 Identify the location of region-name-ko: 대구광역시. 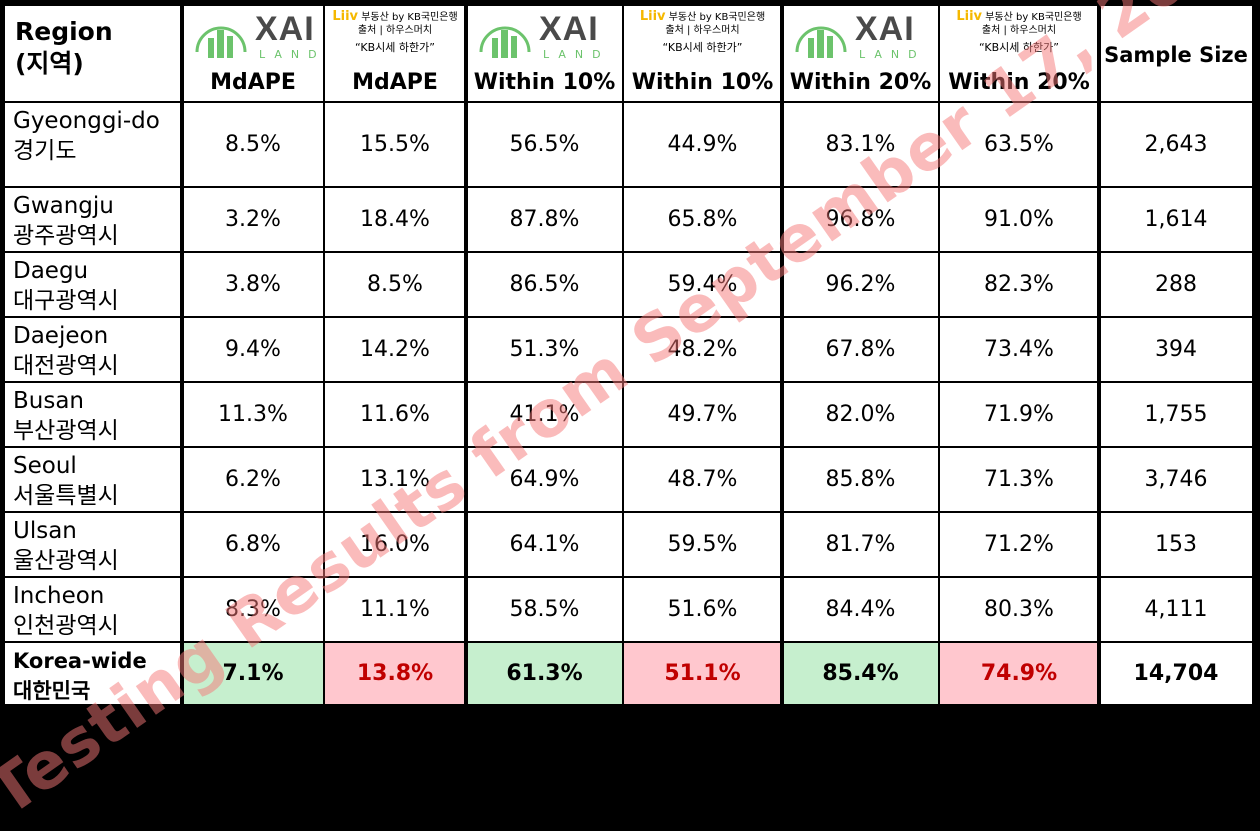
(66, 301).